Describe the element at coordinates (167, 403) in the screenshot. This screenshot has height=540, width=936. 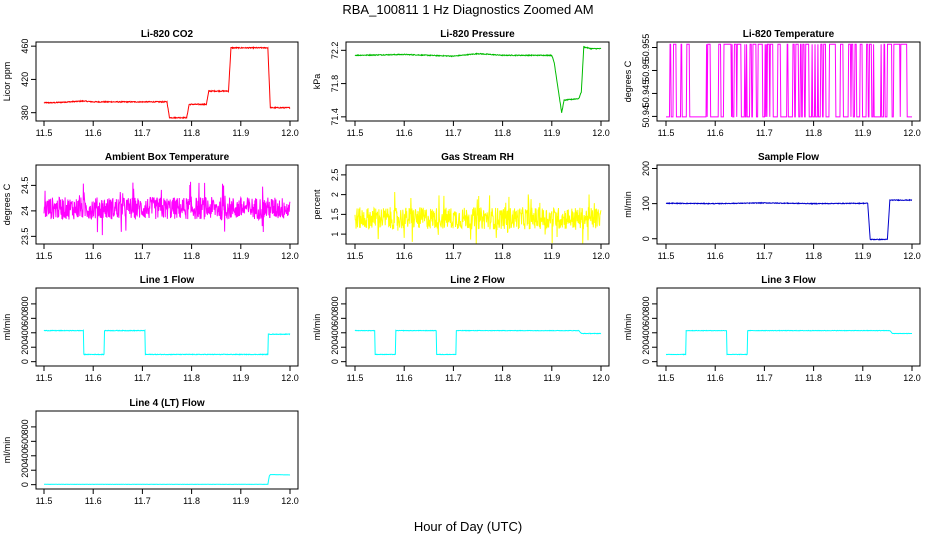
I see `panel-title: Line 4 (LT) Flow` at that location.